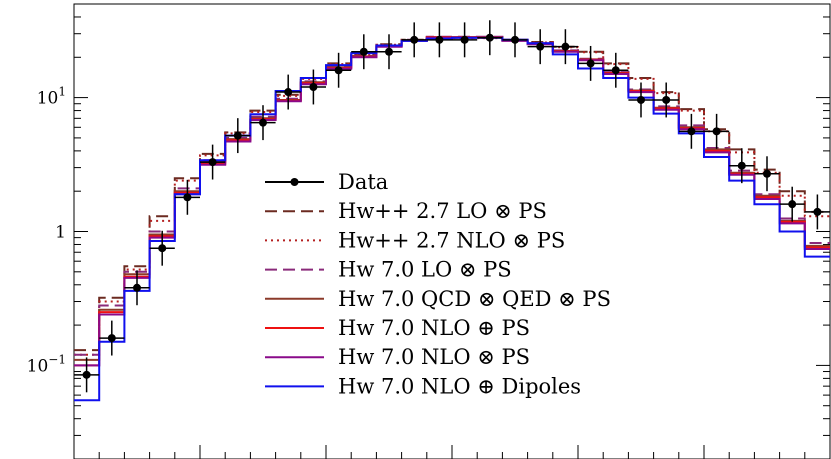 This screenshot has width=831, height=459. Describe the element at coordinates (425, 270) in the screenshot. I see `legend-label: Hw 7.0 LO ⊗ PS` at that location.